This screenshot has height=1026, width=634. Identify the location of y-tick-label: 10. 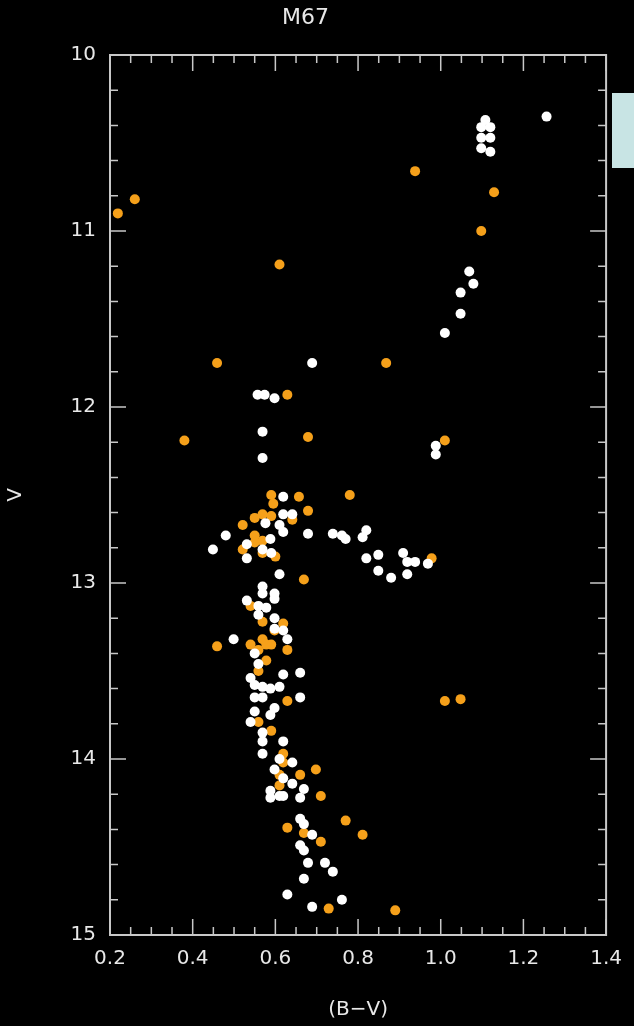
(83, 53).